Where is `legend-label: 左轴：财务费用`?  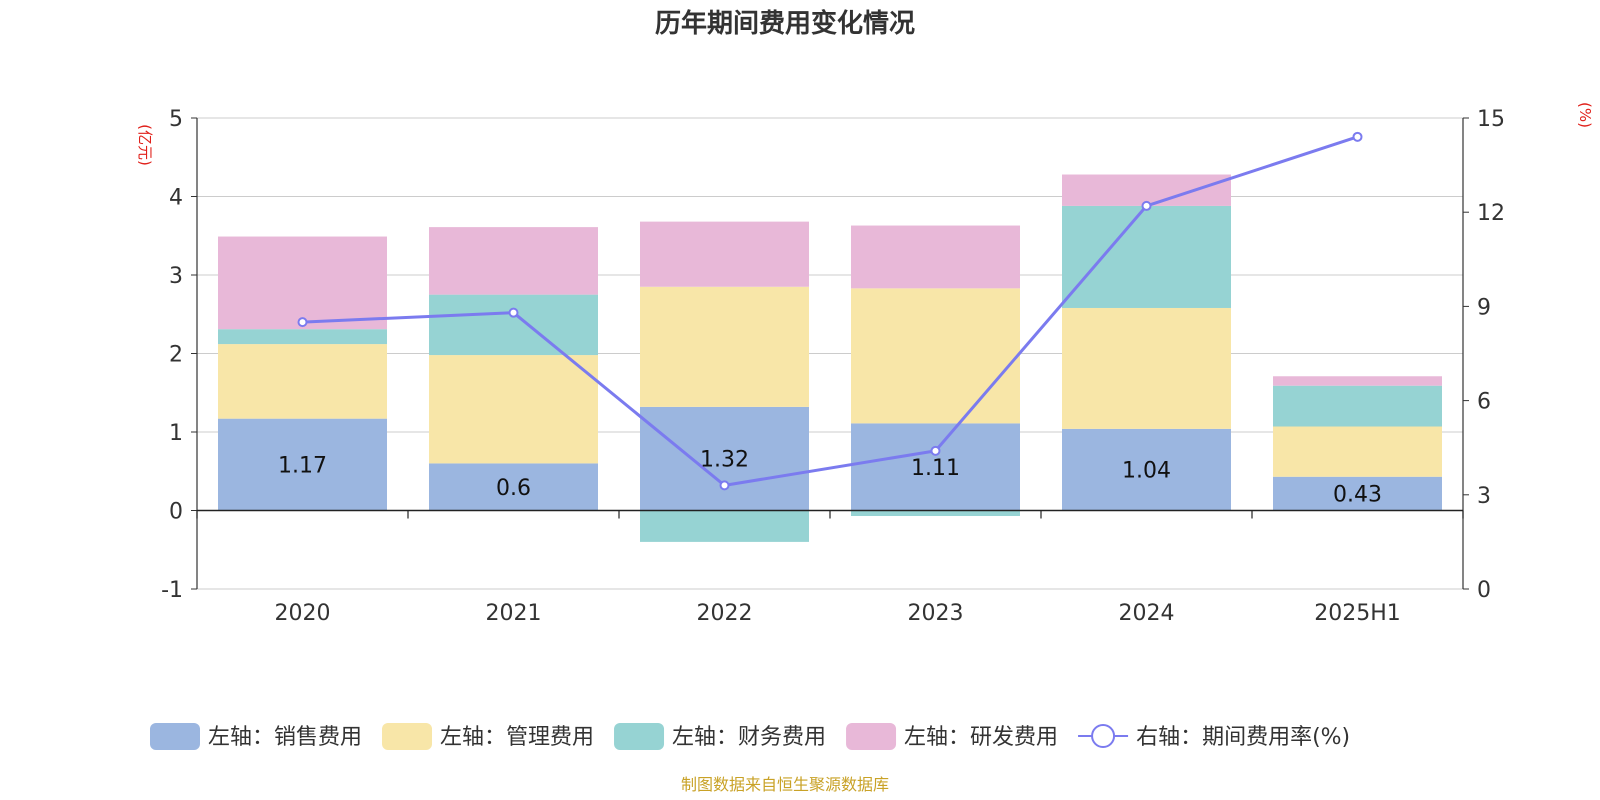 legend-label: 左轴：财务费用 is located at coordinates (749, 737).